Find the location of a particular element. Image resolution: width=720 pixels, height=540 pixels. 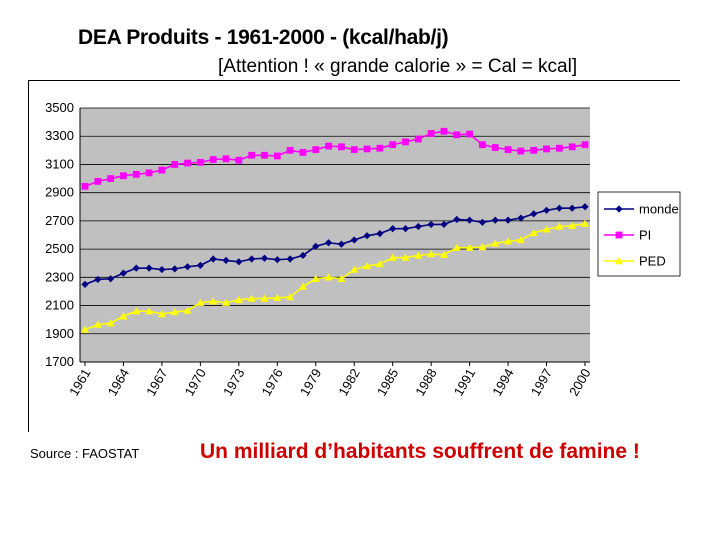

y-tick-label-2500: 2500 is located at coordinates (59, 248).